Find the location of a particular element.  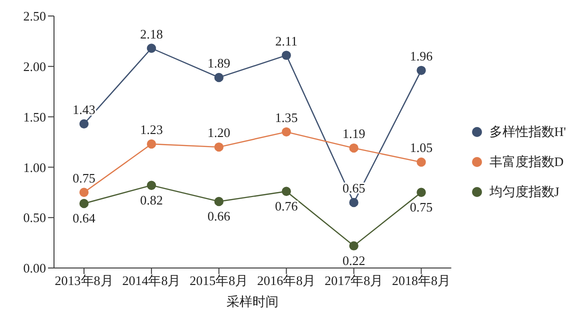

data-label: 1.05 is located at coordinates (421, 148).